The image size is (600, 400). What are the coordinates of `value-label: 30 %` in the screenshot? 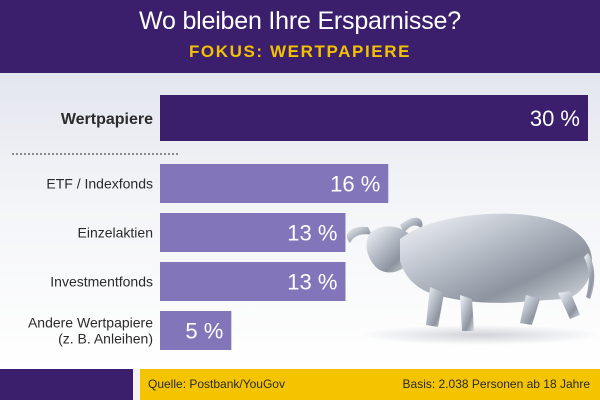 It's located at (555, 118).